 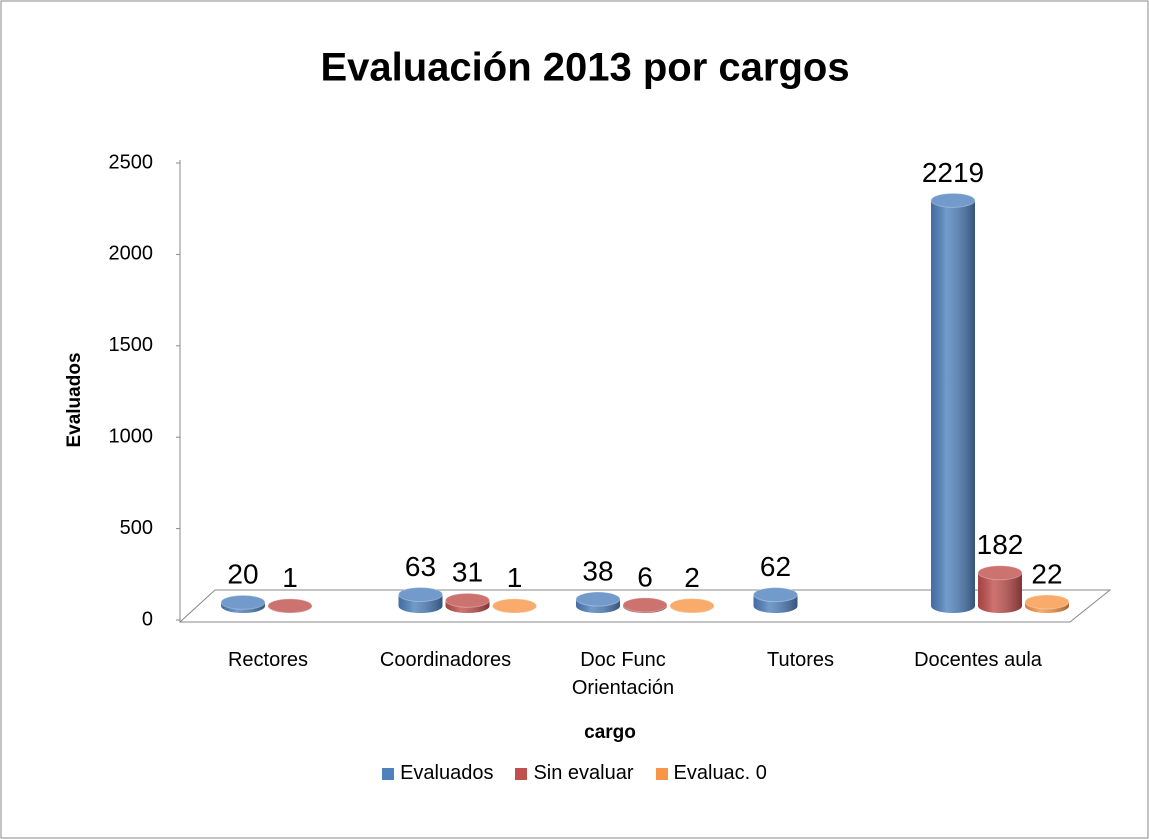 What do you see at coordinates (242, 574) in the screenshot?
I see `data-label: 20` at bounding box center [242, 574].